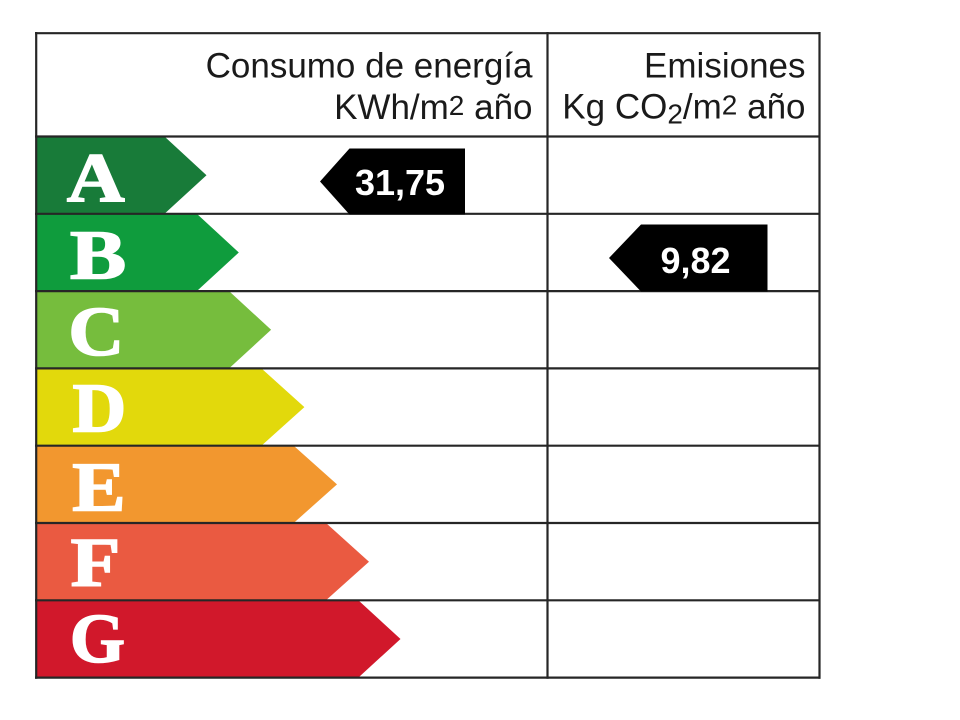  Describe the element at coordinates (100, 409) in the screenshot. I see `svg-text: D` at that location.